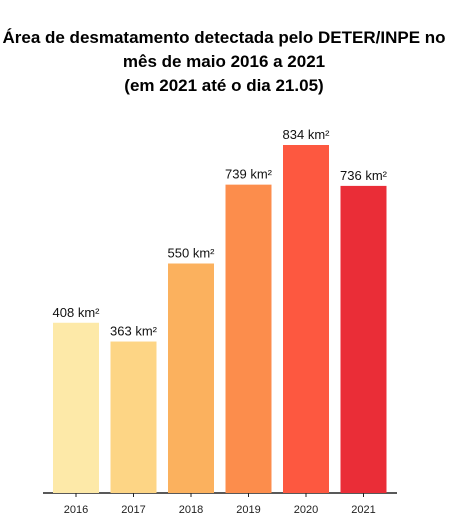 This screenshot has height=528, width=449. I want to click on x-tick-label: 2019, so click(248, 510).